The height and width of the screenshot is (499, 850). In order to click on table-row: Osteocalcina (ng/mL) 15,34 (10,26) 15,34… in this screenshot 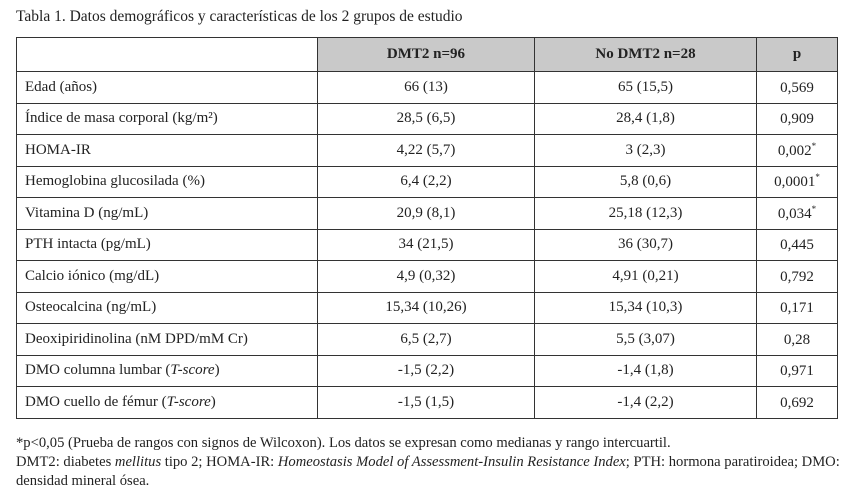, I will do `click(427, 307)`.